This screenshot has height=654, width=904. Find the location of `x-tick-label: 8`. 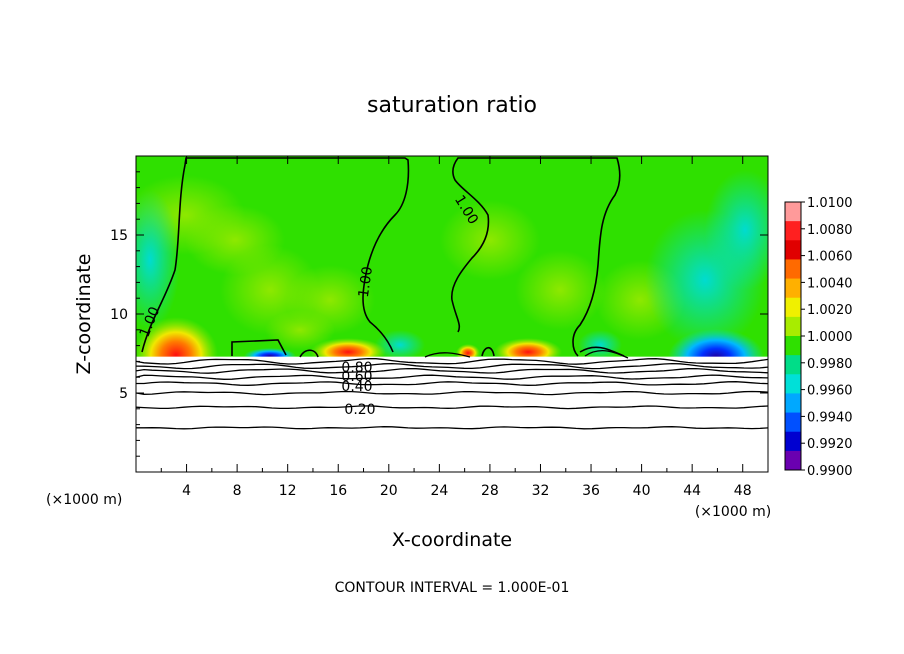

x-tick-label: 8 is located at coordinates (237, 491).